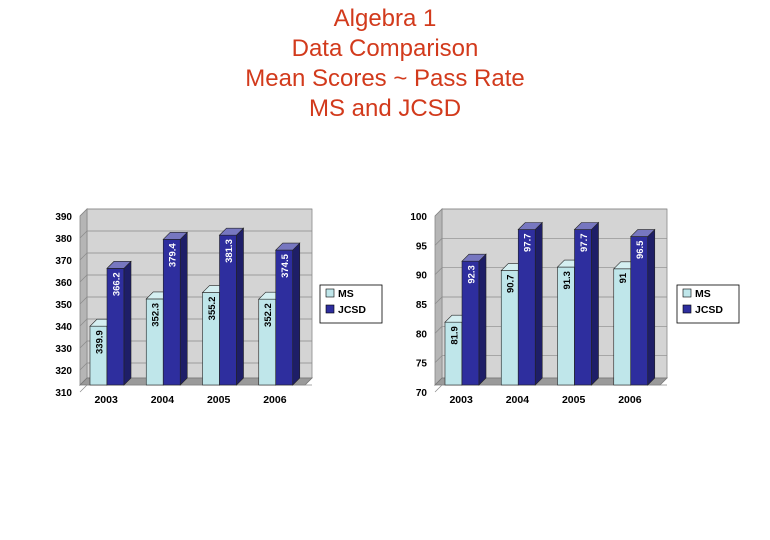 This screenshot has width=770, height=540. Describe the element at coordinates (422, 393) in the screenshot. I see `pass-rate-y-tick-label: 70` at that location.